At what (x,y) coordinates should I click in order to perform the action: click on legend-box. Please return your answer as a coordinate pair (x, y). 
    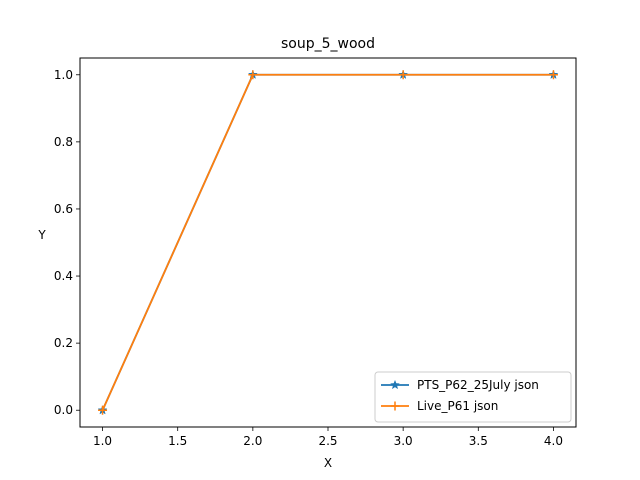
    Looking at the image, I should click on (473, 397).